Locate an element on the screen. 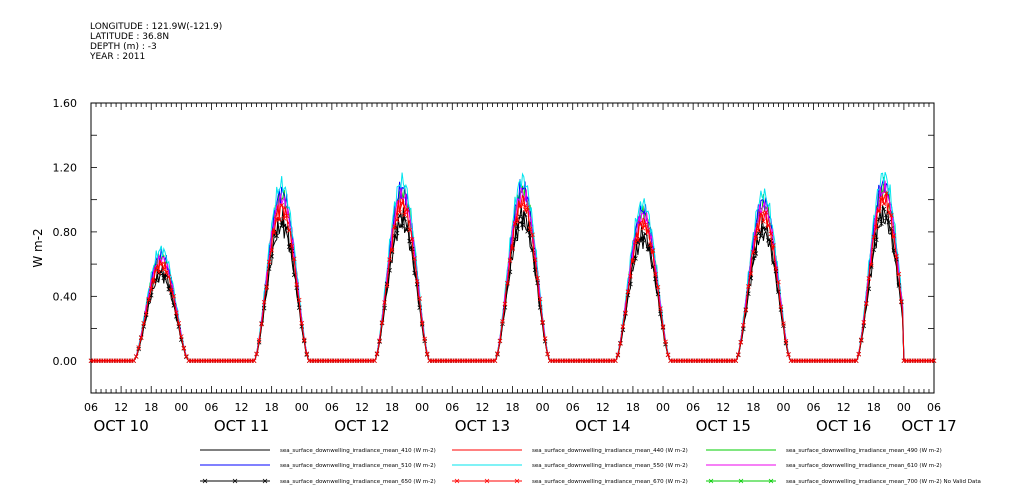  x-day-label: OCT 17 is located at coordinates (928, 426).